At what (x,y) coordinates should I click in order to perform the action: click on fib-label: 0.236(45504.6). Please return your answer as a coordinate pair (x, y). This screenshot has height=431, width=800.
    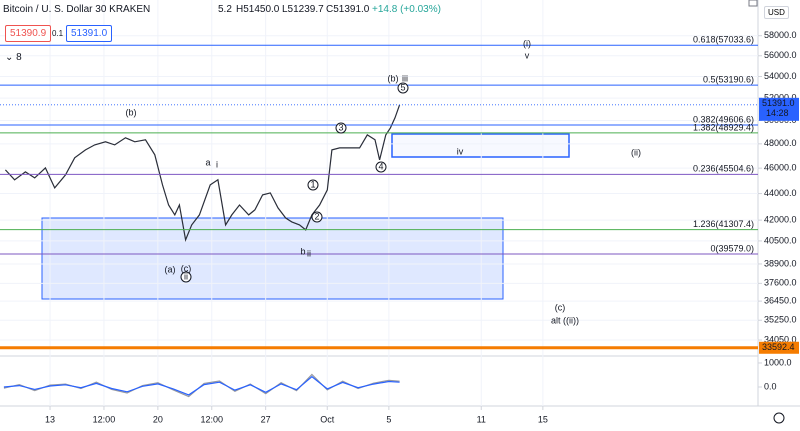
    Looking at the image, I should click on (723, 169).